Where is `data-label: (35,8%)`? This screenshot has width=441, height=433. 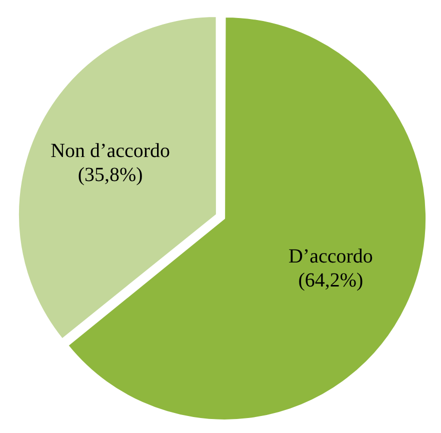 data-label: (35,8%) is located at coordinates (110, 175).